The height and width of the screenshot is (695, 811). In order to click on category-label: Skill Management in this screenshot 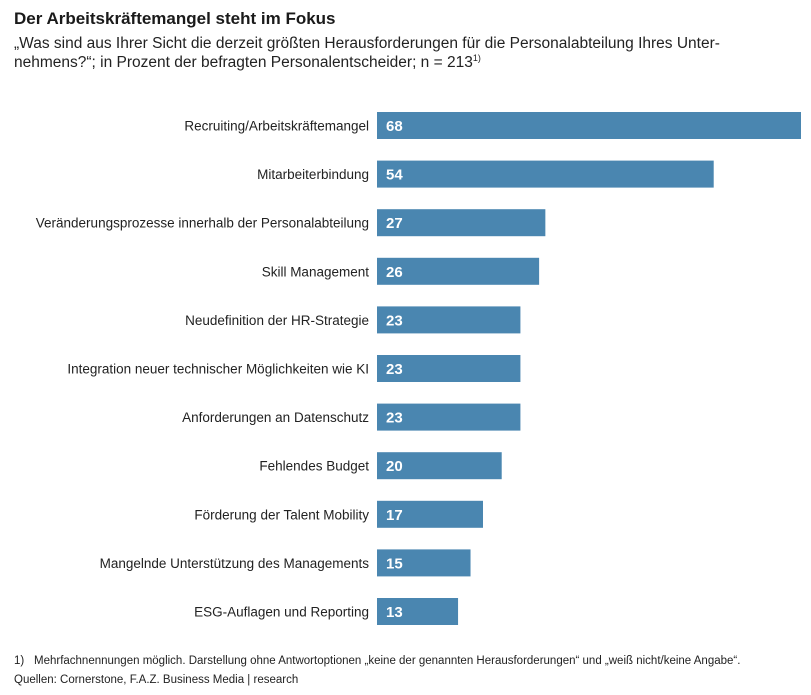, I will do `click(316, 271)`.